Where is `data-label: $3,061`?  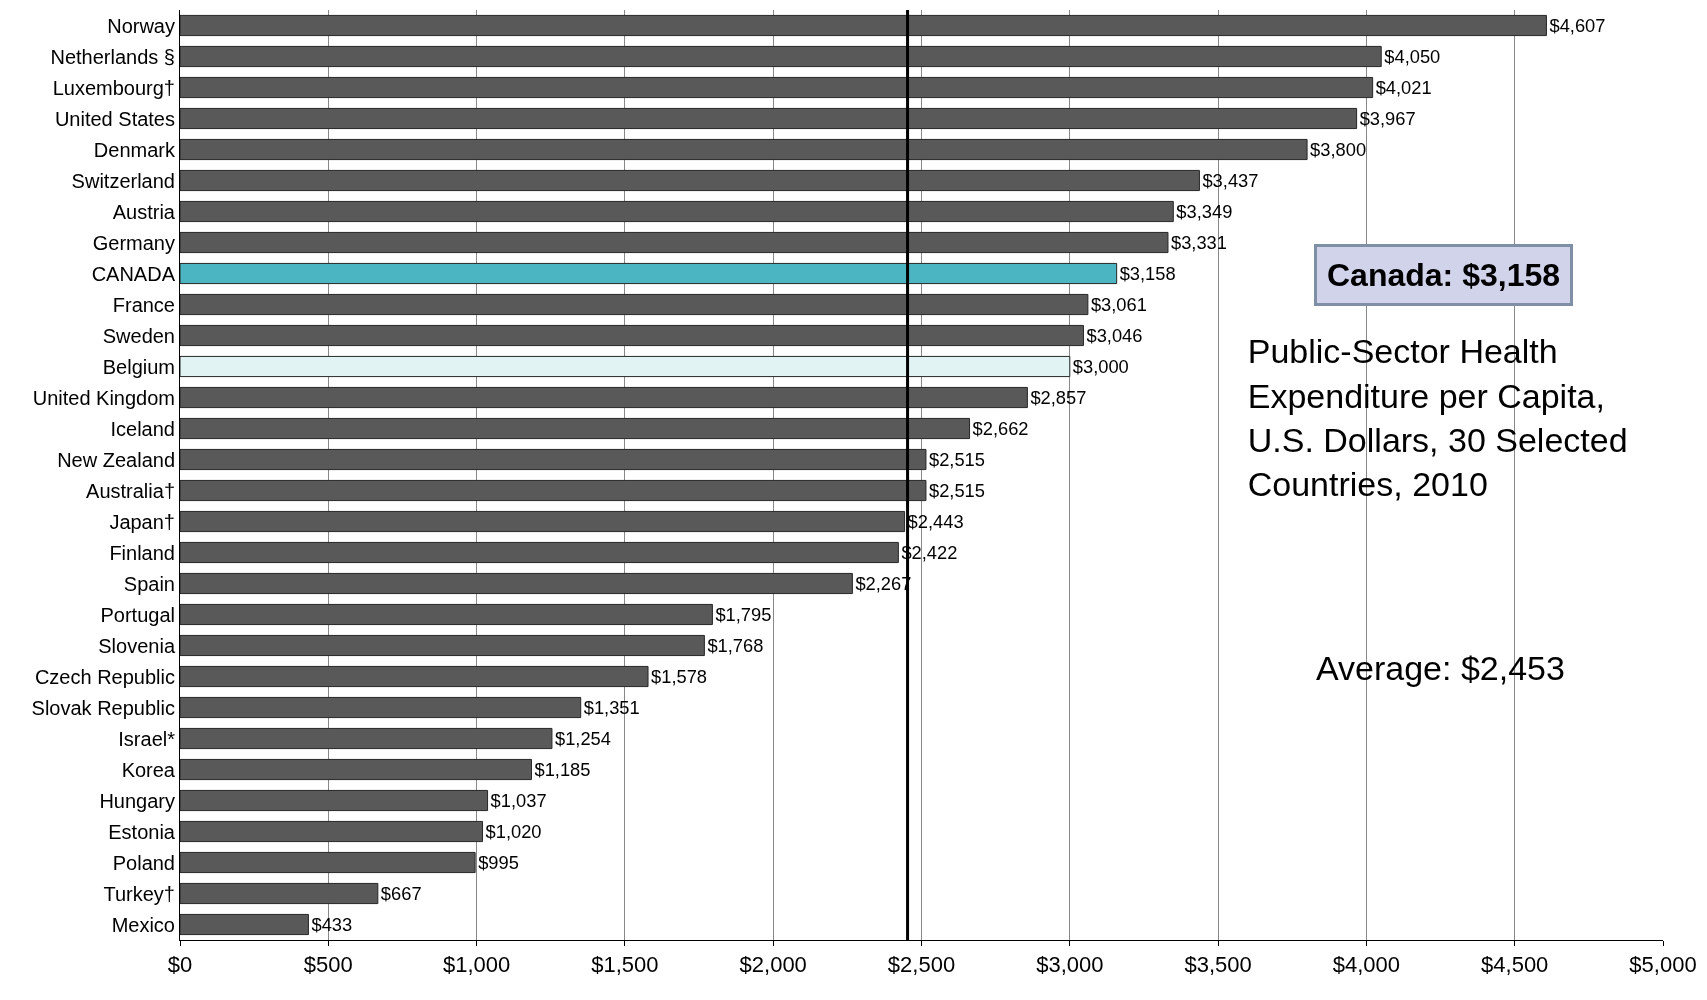 data-label: $3,061 is located at coordinates (1118, 304).